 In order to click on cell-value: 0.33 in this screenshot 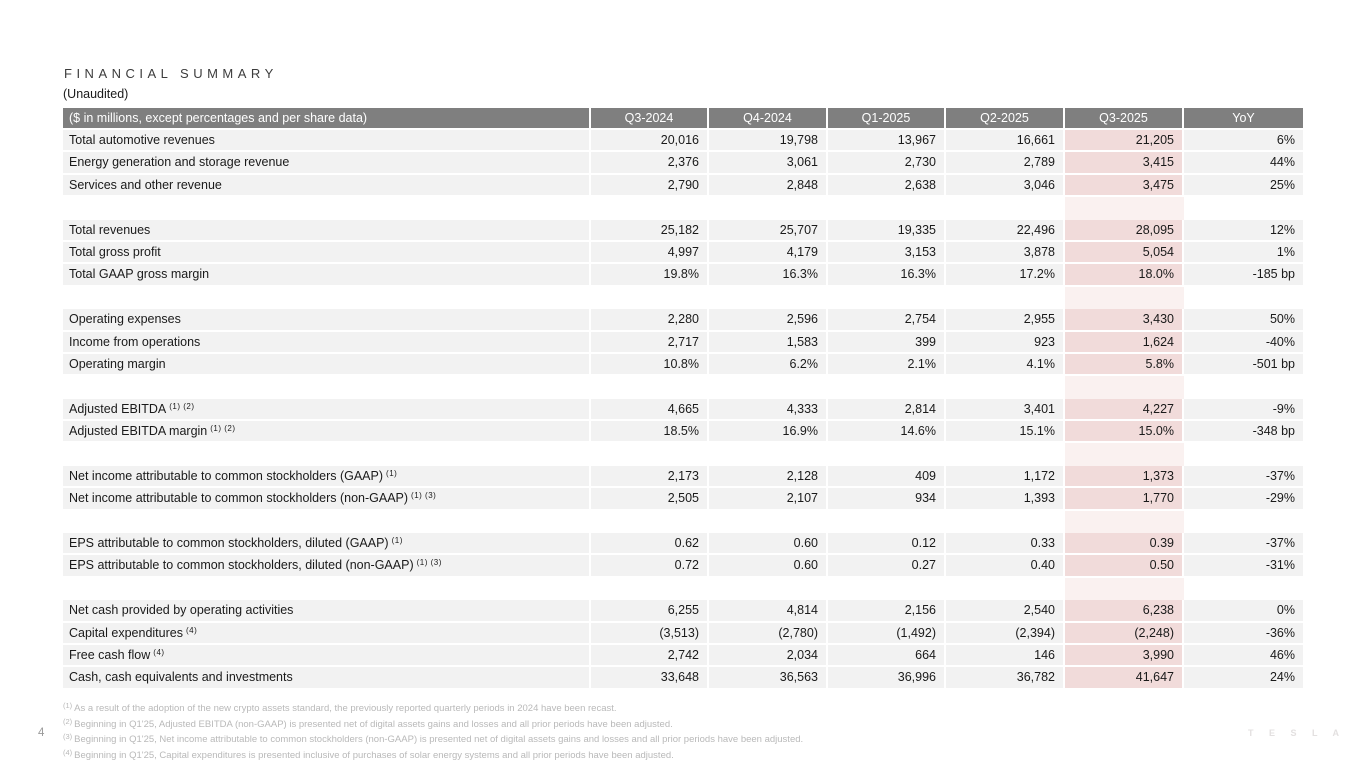, I will do `click(1005, 544)`.